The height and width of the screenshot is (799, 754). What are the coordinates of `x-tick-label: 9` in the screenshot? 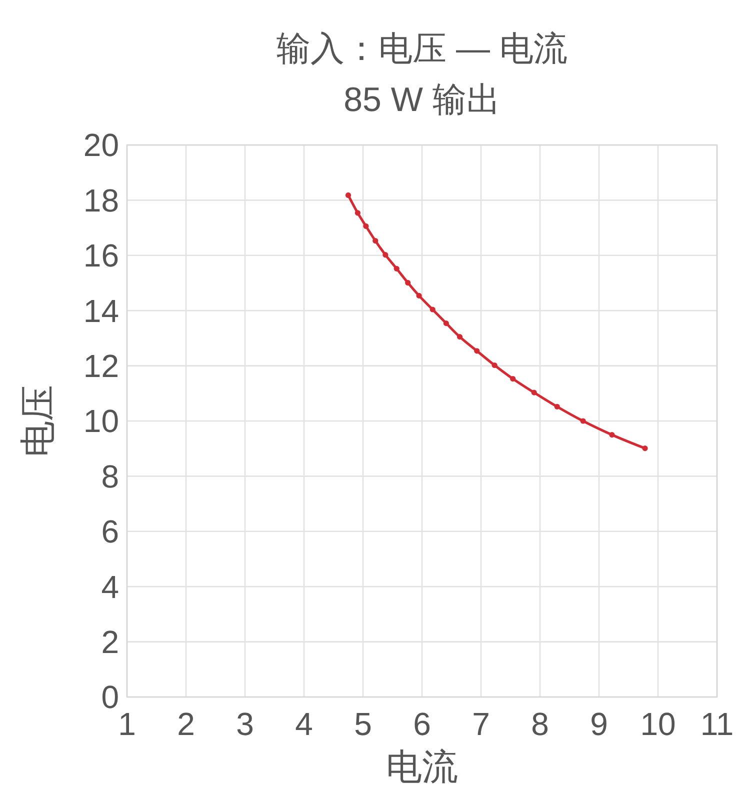 It's located at (599, 724).